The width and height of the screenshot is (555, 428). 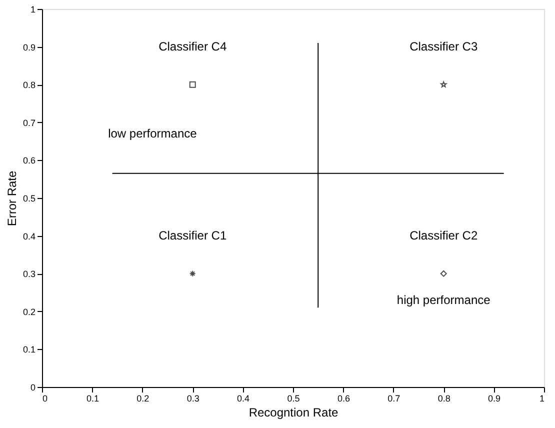 I want to click on annotation: low performance, so click(x=153, y=133).